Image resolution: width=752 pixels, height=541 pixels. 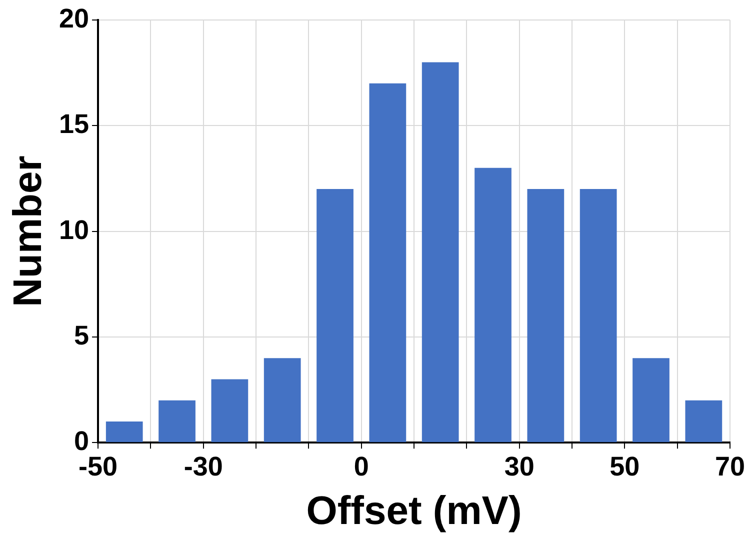 I want to click on x-tick-label: 50, so click(x=625, y=466).